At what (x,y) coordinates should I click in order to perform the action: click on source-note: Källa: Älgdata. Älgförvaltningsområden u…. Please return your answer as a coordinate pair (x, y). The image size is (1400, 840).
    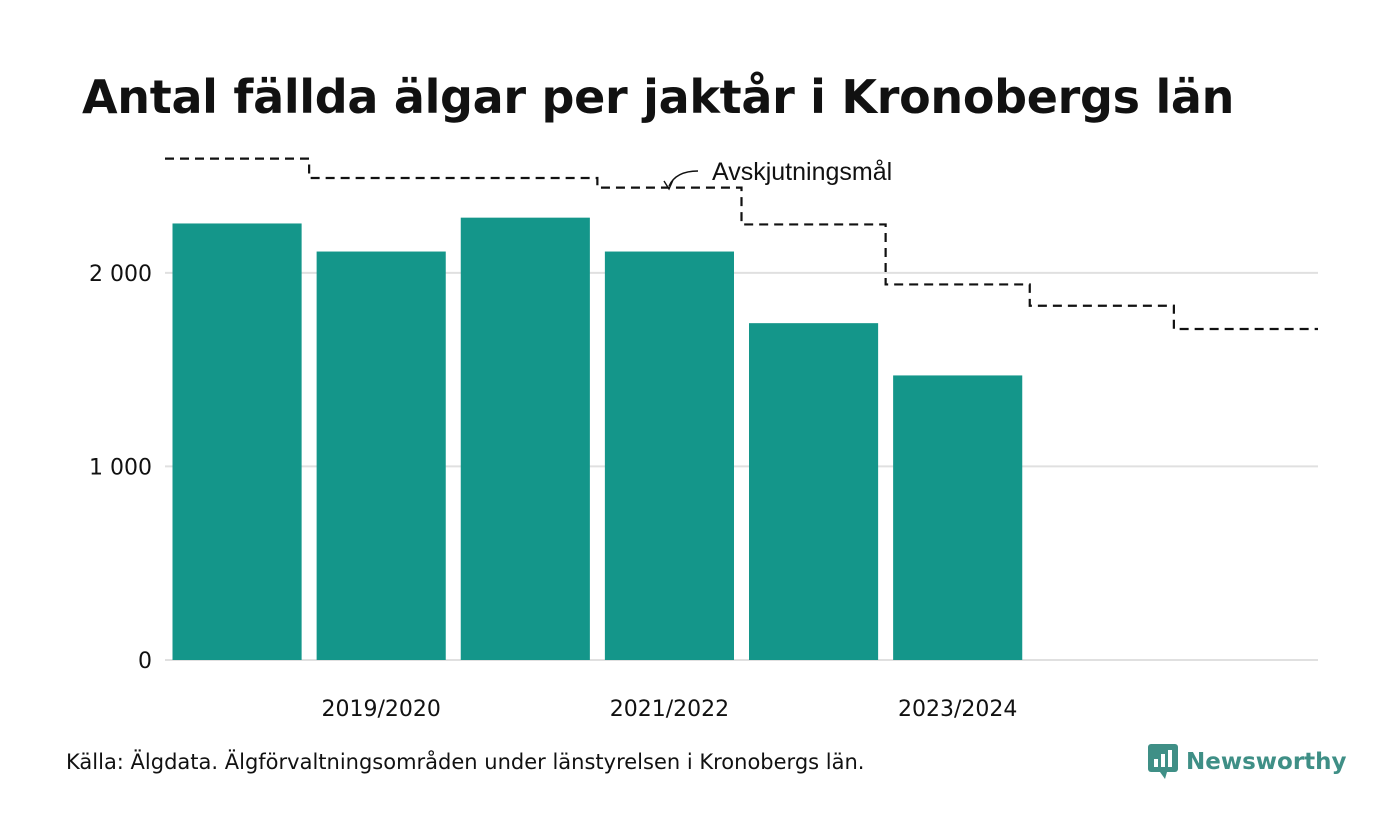
    Looking at the image, I should click on (465, 762).